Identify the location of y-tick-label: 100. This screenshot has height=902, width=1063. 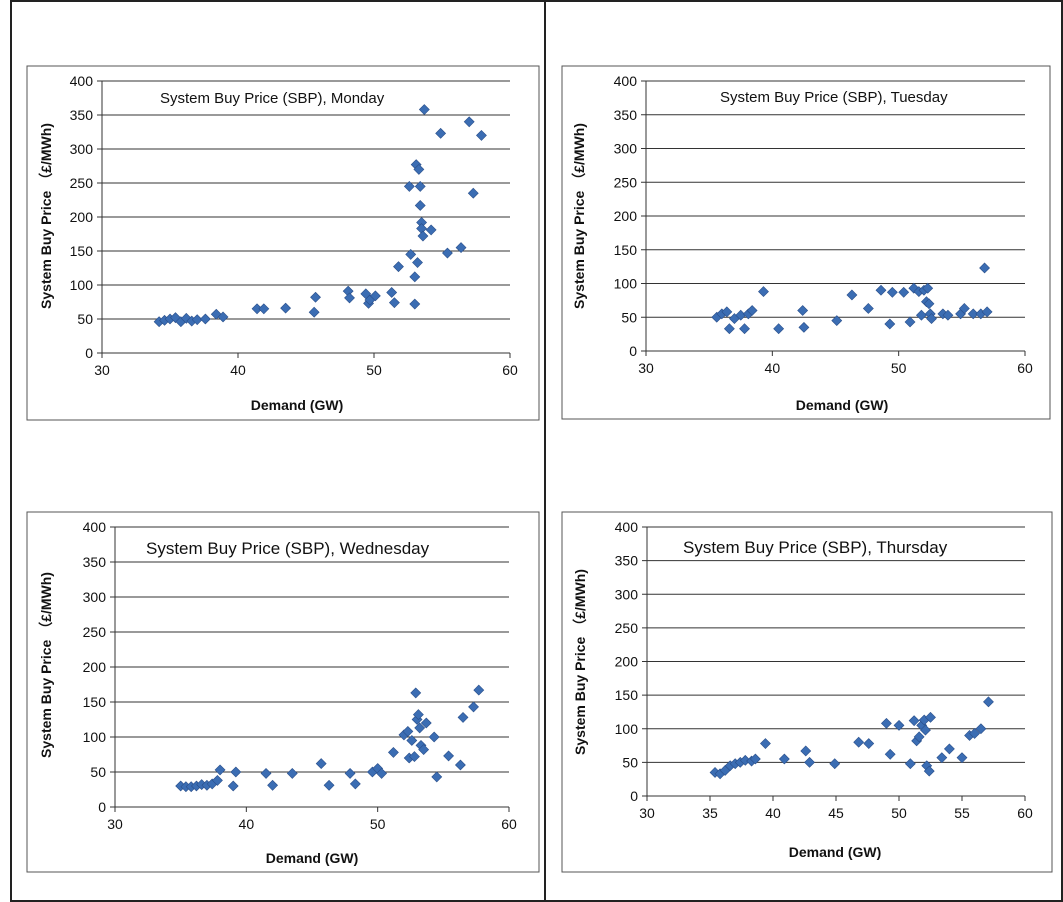
(626, 284).